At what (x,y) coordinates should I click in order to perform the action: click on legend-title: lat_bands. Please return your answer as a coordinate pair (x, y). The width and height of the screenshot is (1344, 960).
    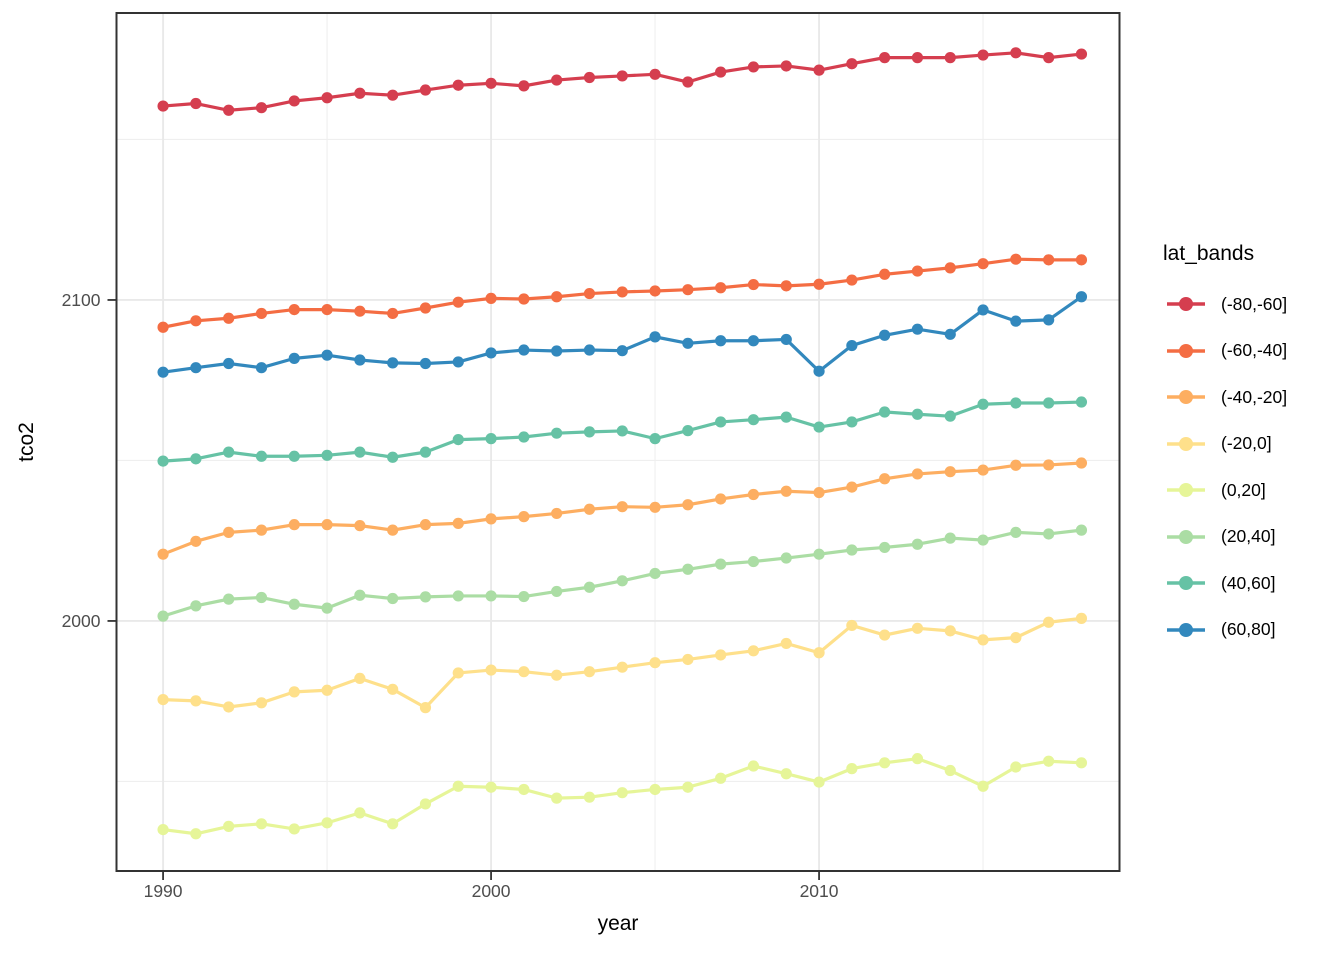
    Looking at the image, I should click on (1209, 253).